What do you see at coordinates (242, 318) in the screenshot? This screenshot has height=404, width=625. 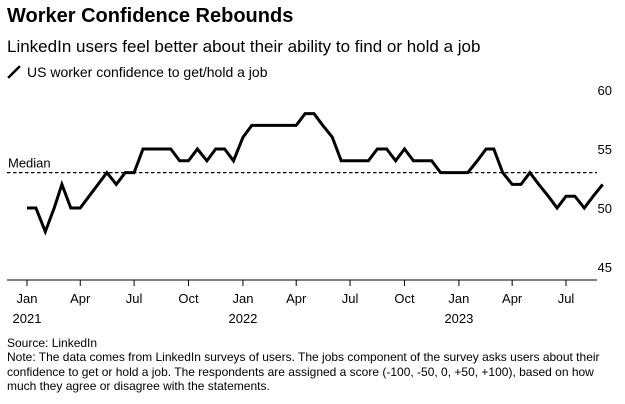 I see `x-year-label: 2022` at bounding box center [242, 318].